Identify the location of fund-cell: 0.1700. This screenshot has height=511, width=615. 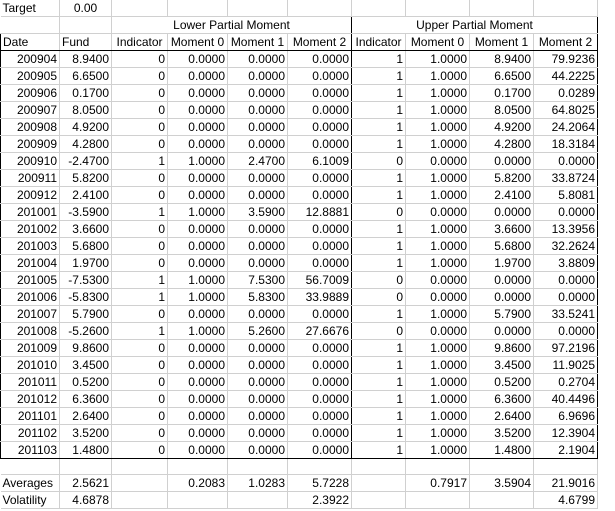
(85, 93).